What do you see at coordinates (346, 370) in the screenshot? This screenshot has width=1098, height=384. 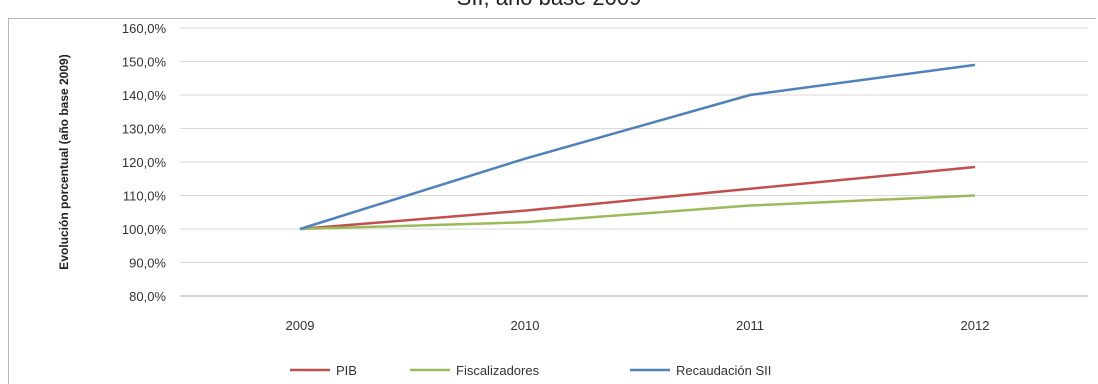 I see `legend-label: PIB` at bounding box center [346, 370].